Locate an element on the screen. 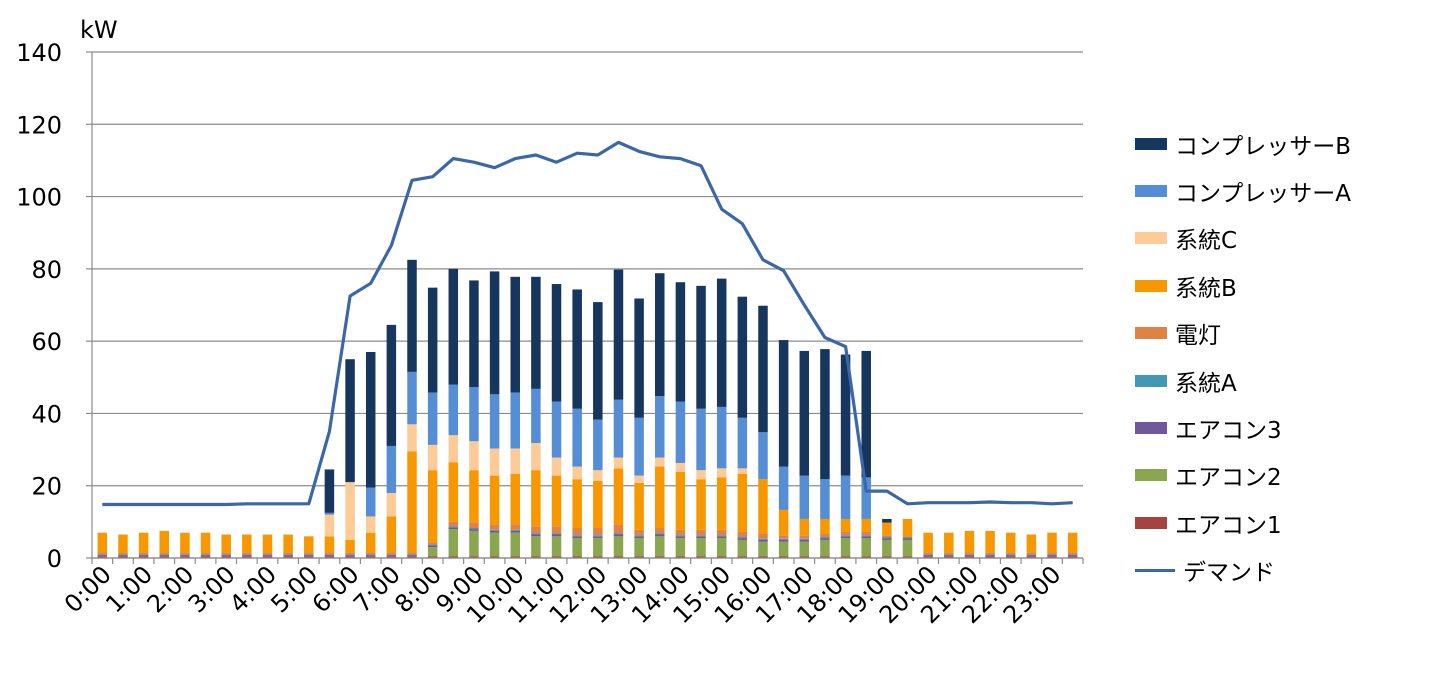 This screenshot has height=673, width=1436. legend-label: コンプレッサーA is located at coordinates (1263, 194).